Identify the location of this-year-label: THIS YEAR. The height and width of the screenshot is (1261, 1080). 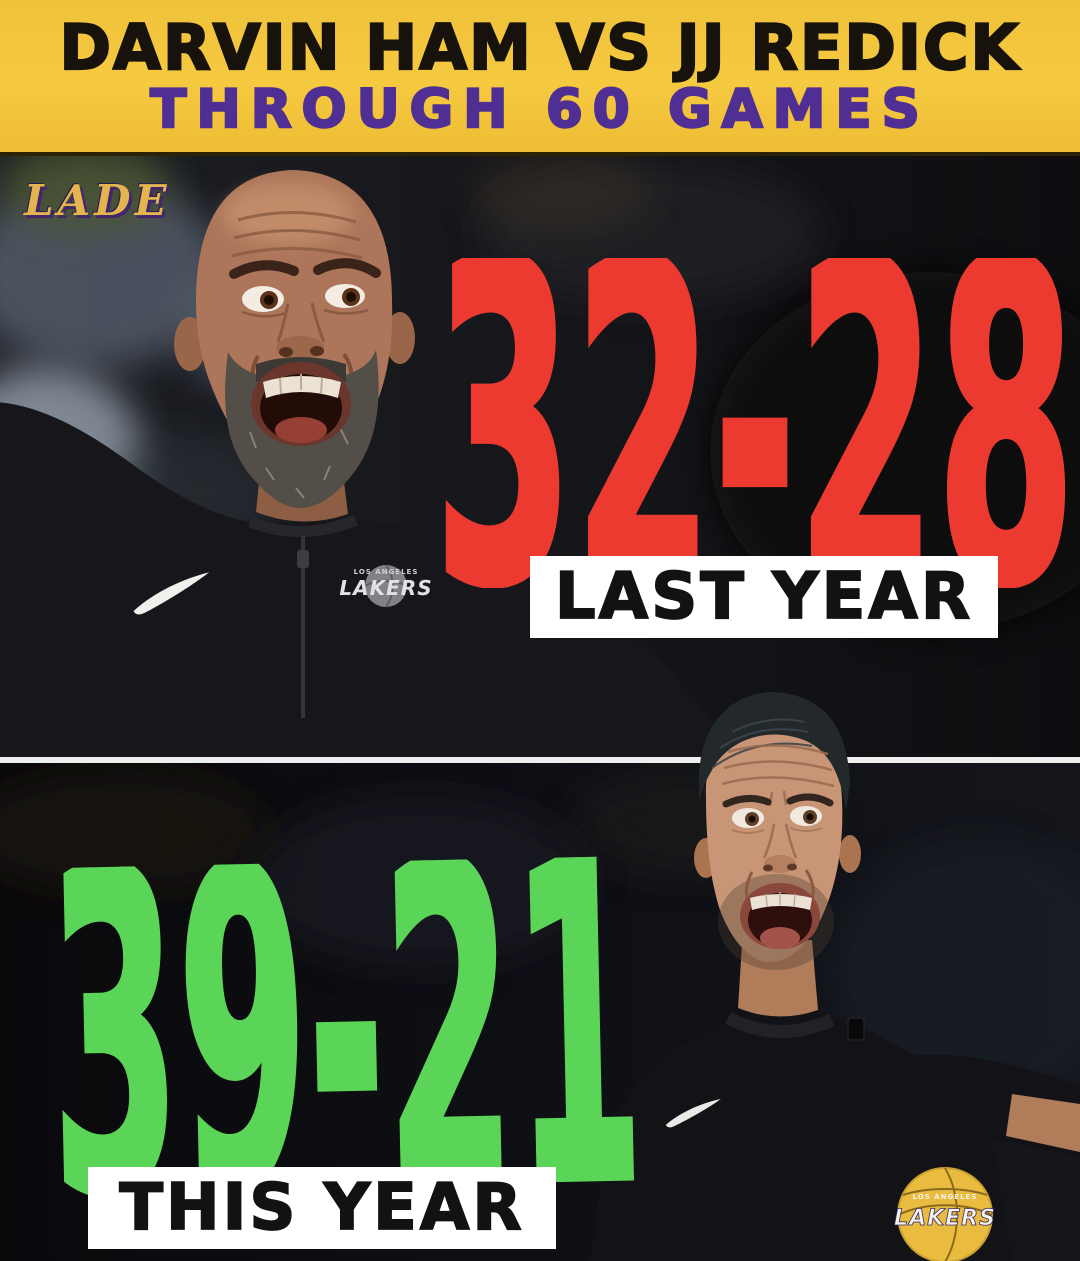
(322, 1208).